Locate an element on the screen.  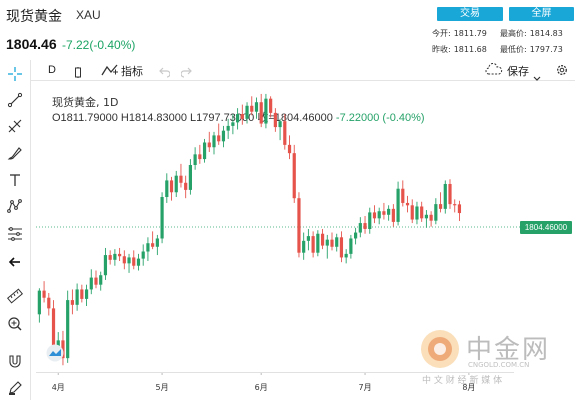
stat-prev-close-value: 1811.68 is located at coordinates (470, 49).